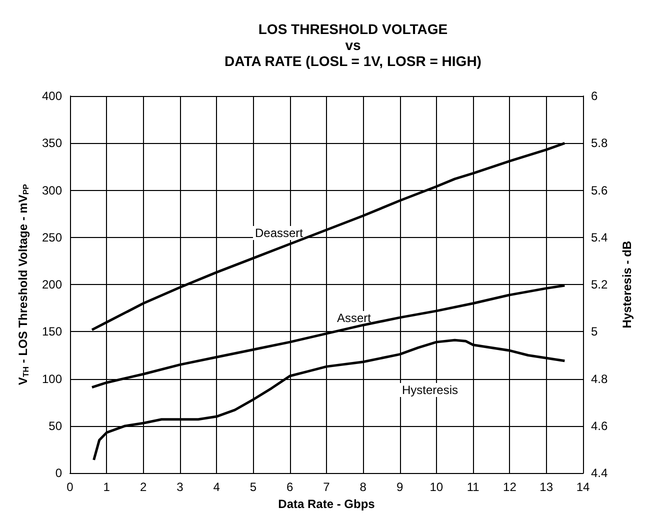 The width and height of the screenshot is (649, 523). What do you see at coordinates (52, 285) in the screenshot?
I see `y-tick-label: 200` at bounding box center [52, 285].